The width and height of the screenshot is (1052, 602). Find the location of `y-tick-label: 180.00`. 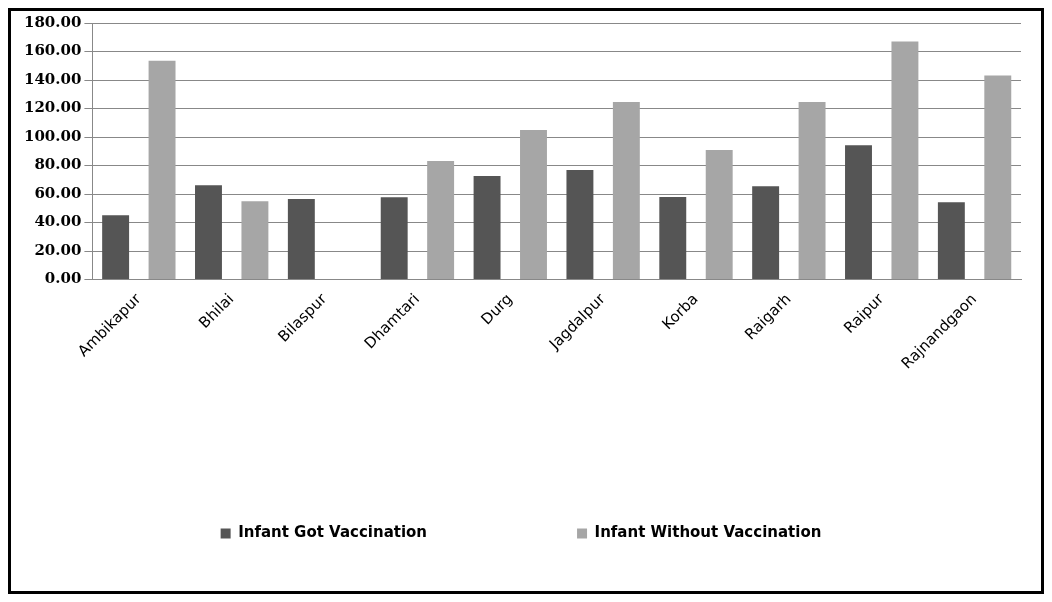

y-tick-label: 180.00 is located at coordinates (52, 21).